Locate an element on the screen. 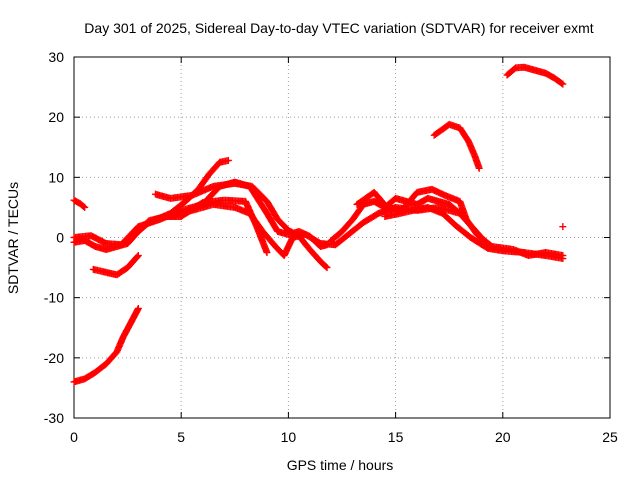  series-s14 is located at coordinates (563, 227).